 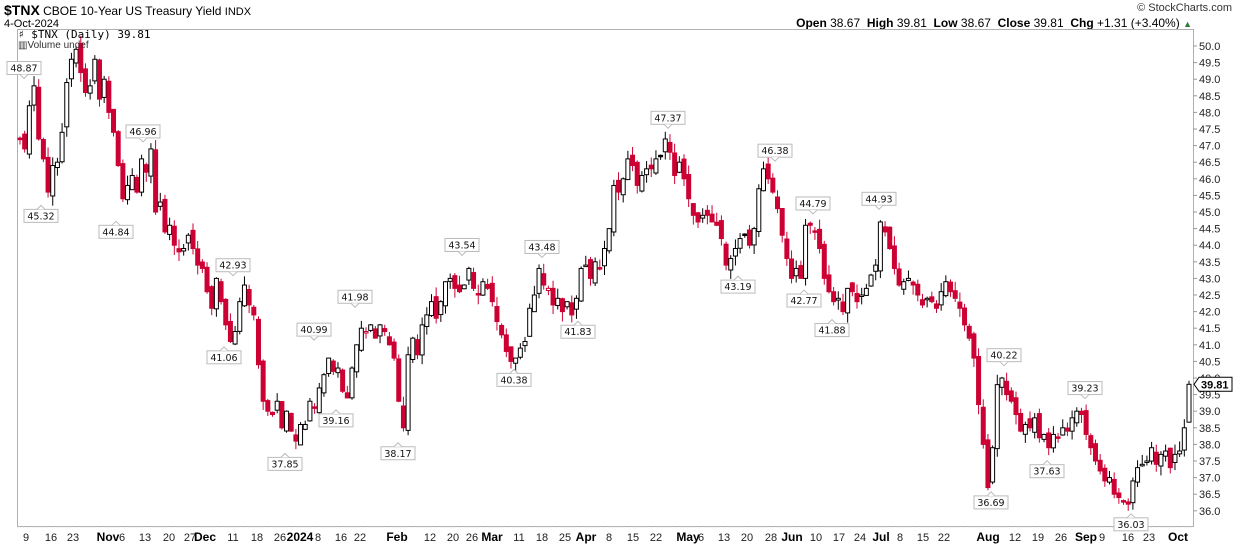 What do you see at coordinates (205, 537) in the screenshot?
I see `x-tick-label: Dec` at bounding box center [205, 537].